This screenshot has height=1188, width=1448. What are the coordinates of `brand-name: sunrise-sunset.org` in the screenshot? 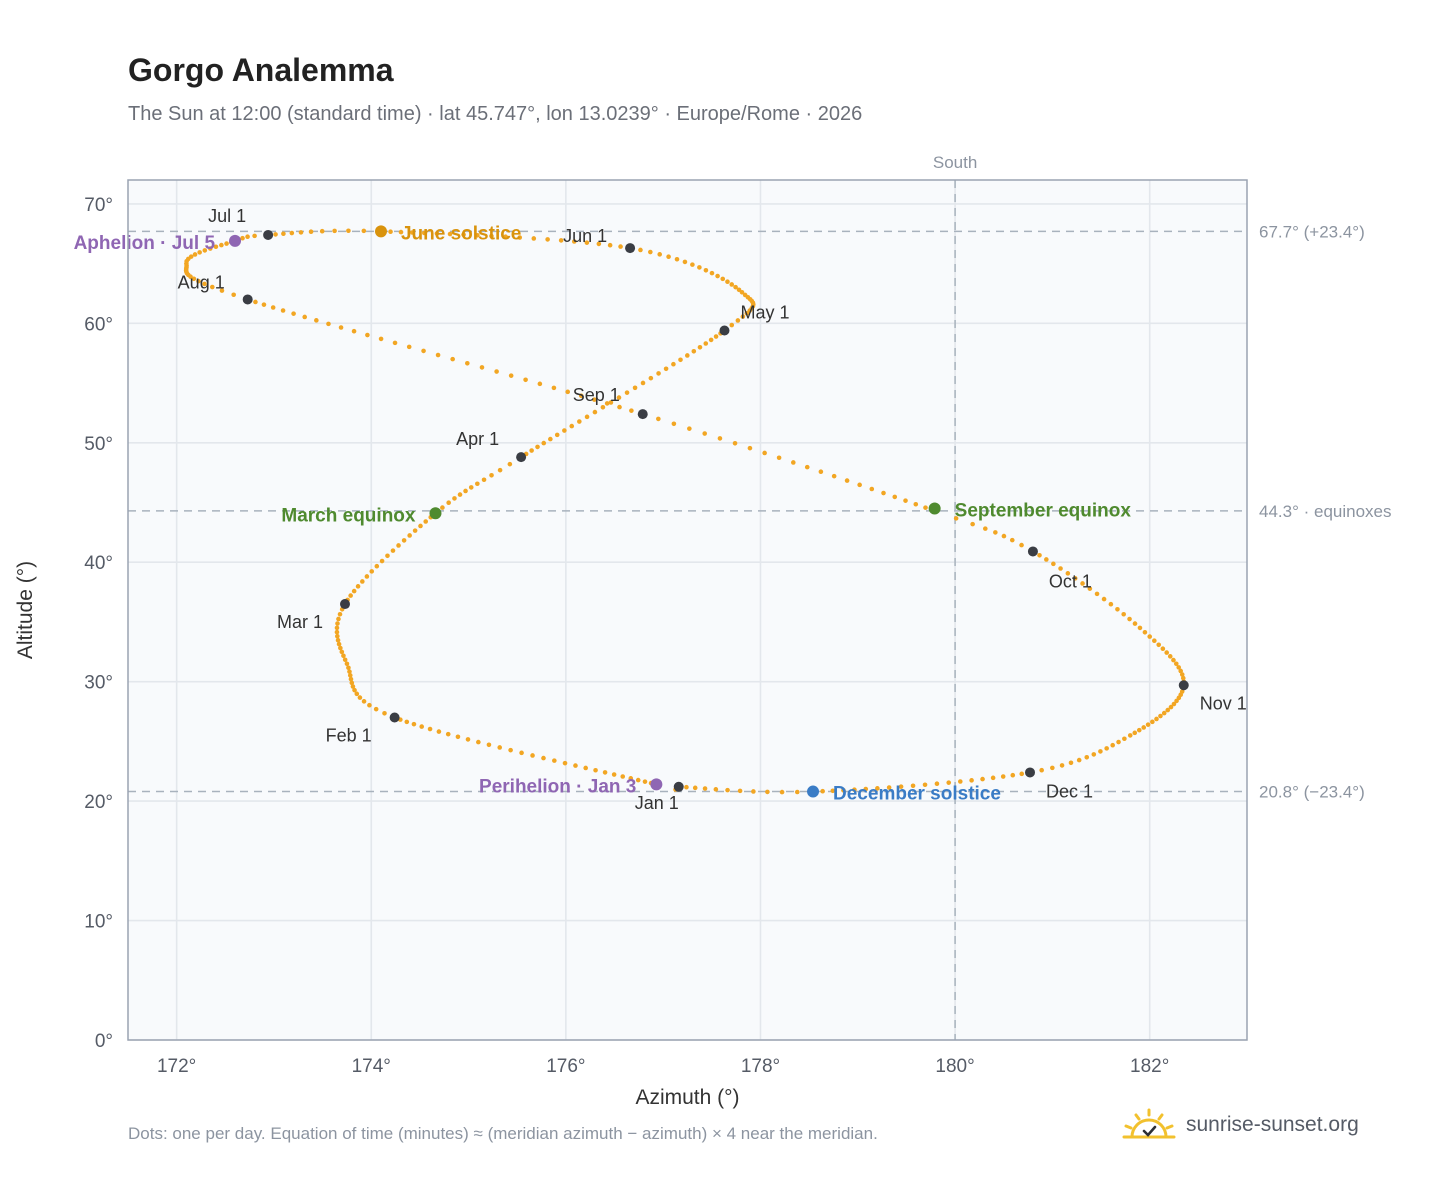 It's located at (1272, 1124).